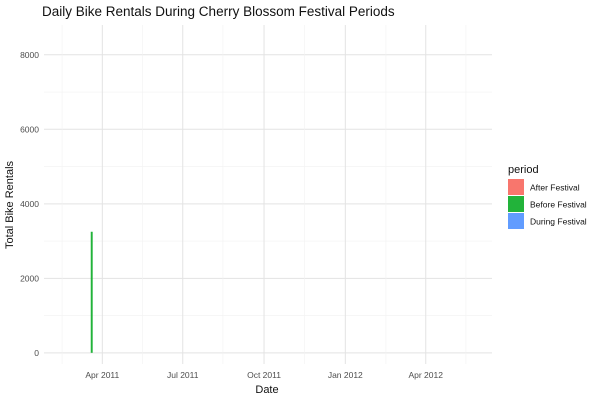 Image resolution: width=600 pixels, height=405 pixels. Describe the element at coordinates (558, 222) in the screenshot. I see `legend-label: During Festival` at that location.